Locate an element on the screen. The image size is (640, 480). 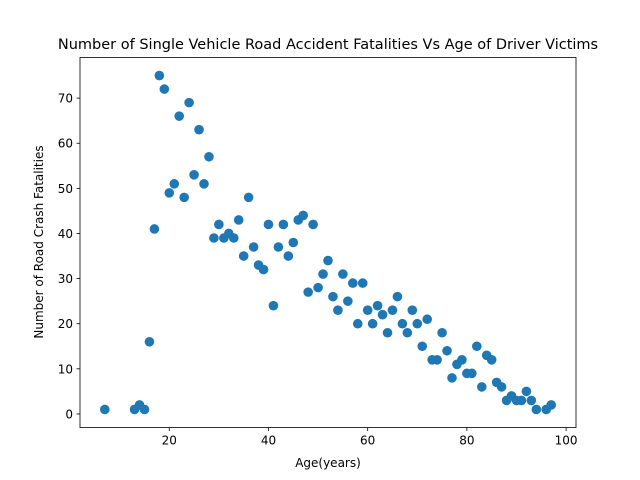
y-axis-label: Number of Road Crash Fatalities is located at coordinates (39, 241).